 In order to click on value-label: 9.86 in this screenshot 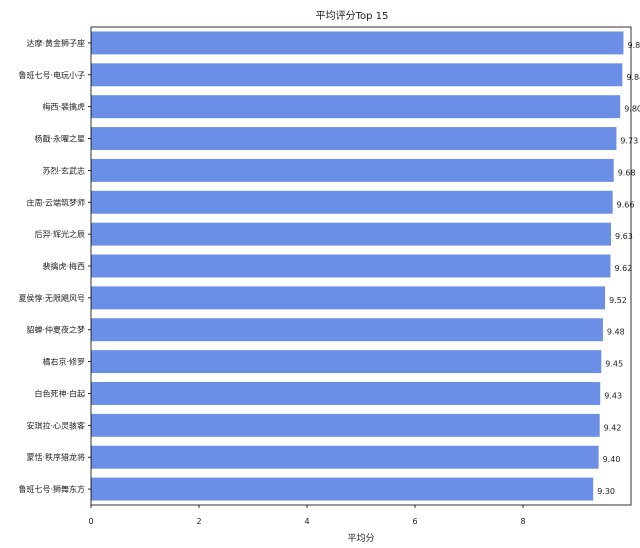, I will do `click(633, 45)`.